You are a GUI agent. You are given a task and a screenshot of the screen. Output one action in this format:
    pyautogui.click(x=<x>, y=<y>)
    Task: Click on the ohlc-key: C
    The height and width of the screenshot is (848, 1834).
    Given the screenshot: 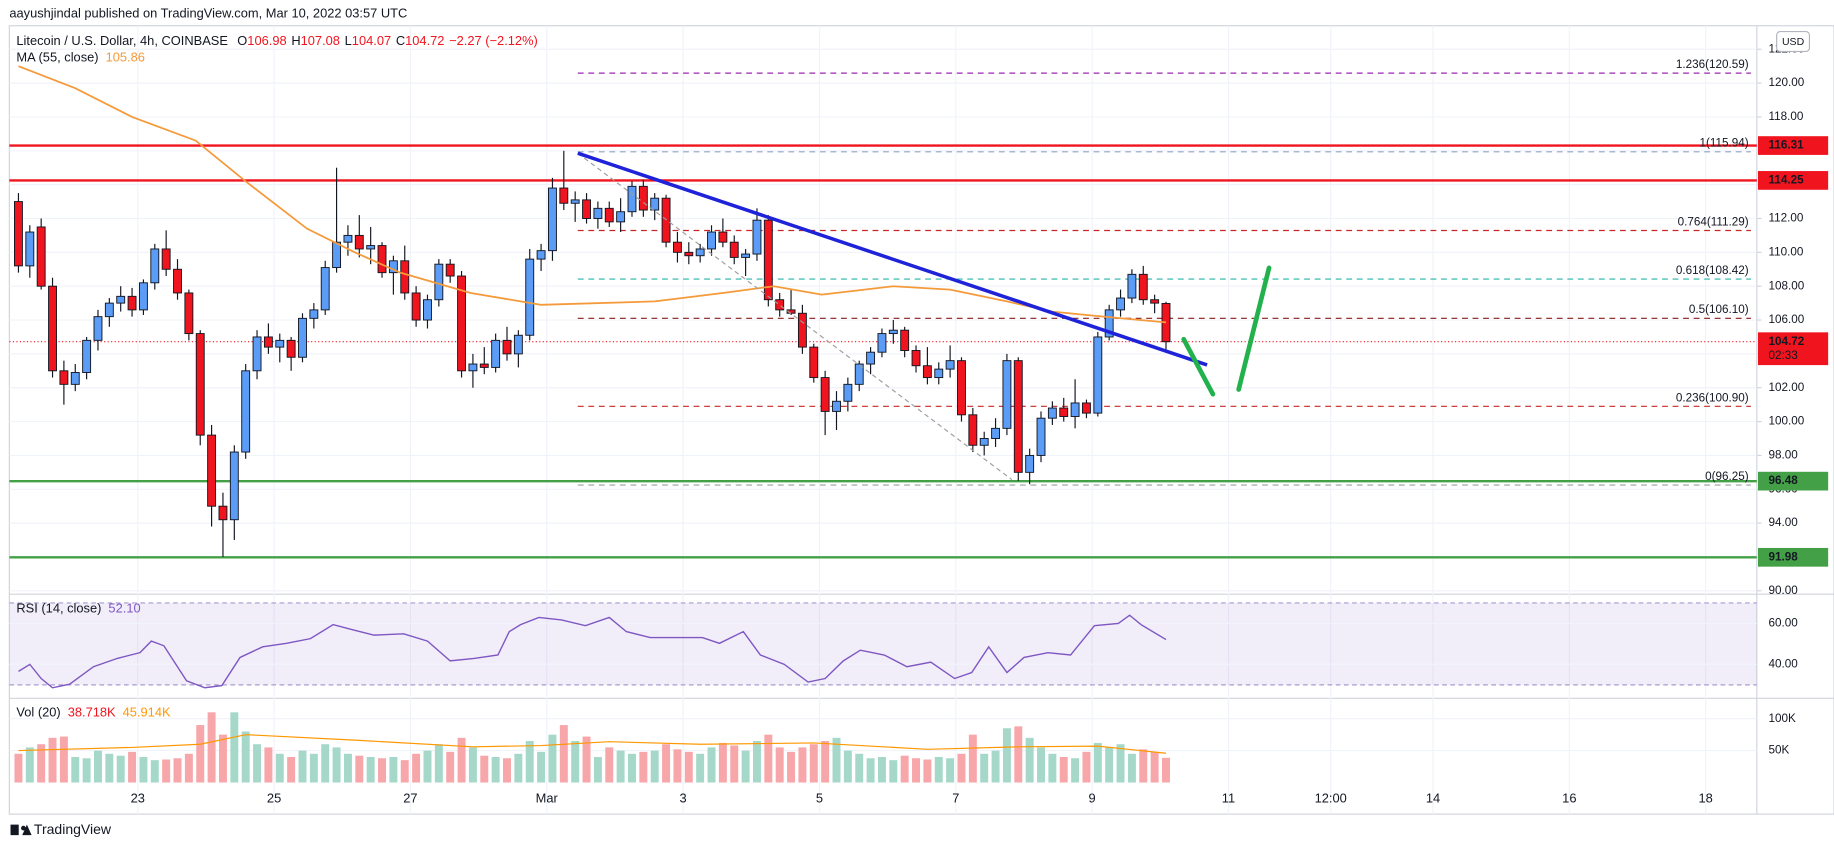 What is the action you would take?
    pyautogui.click(x=400, y=40)
    